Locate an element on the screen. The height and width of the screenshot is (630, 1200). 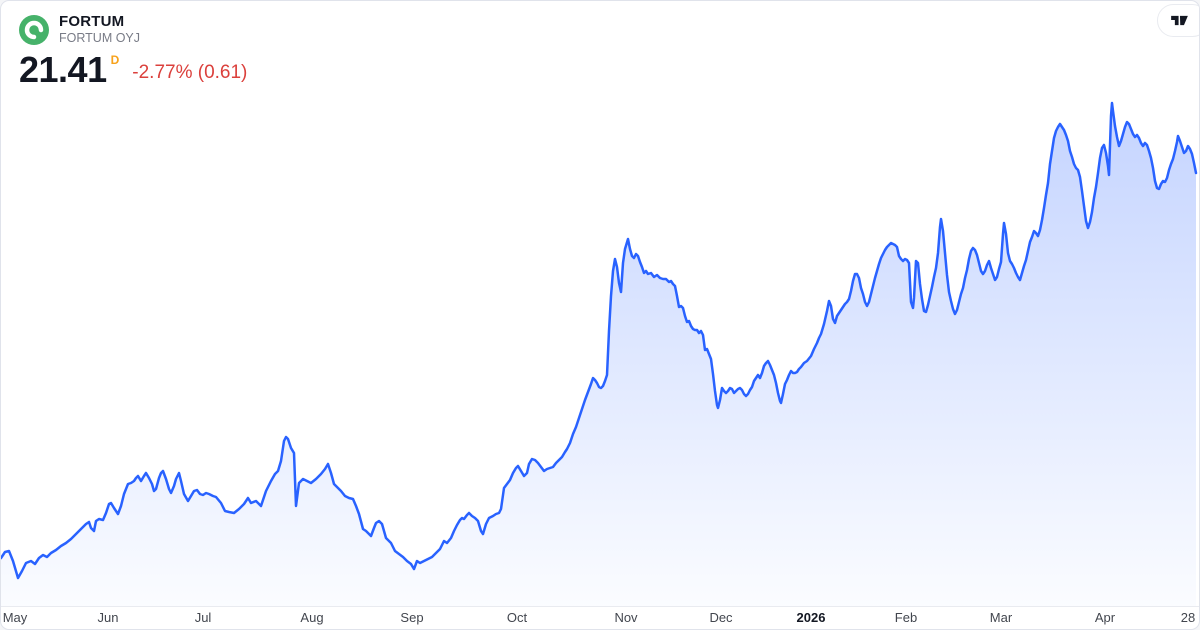
logo-circle is located at coordinates (34, 30).